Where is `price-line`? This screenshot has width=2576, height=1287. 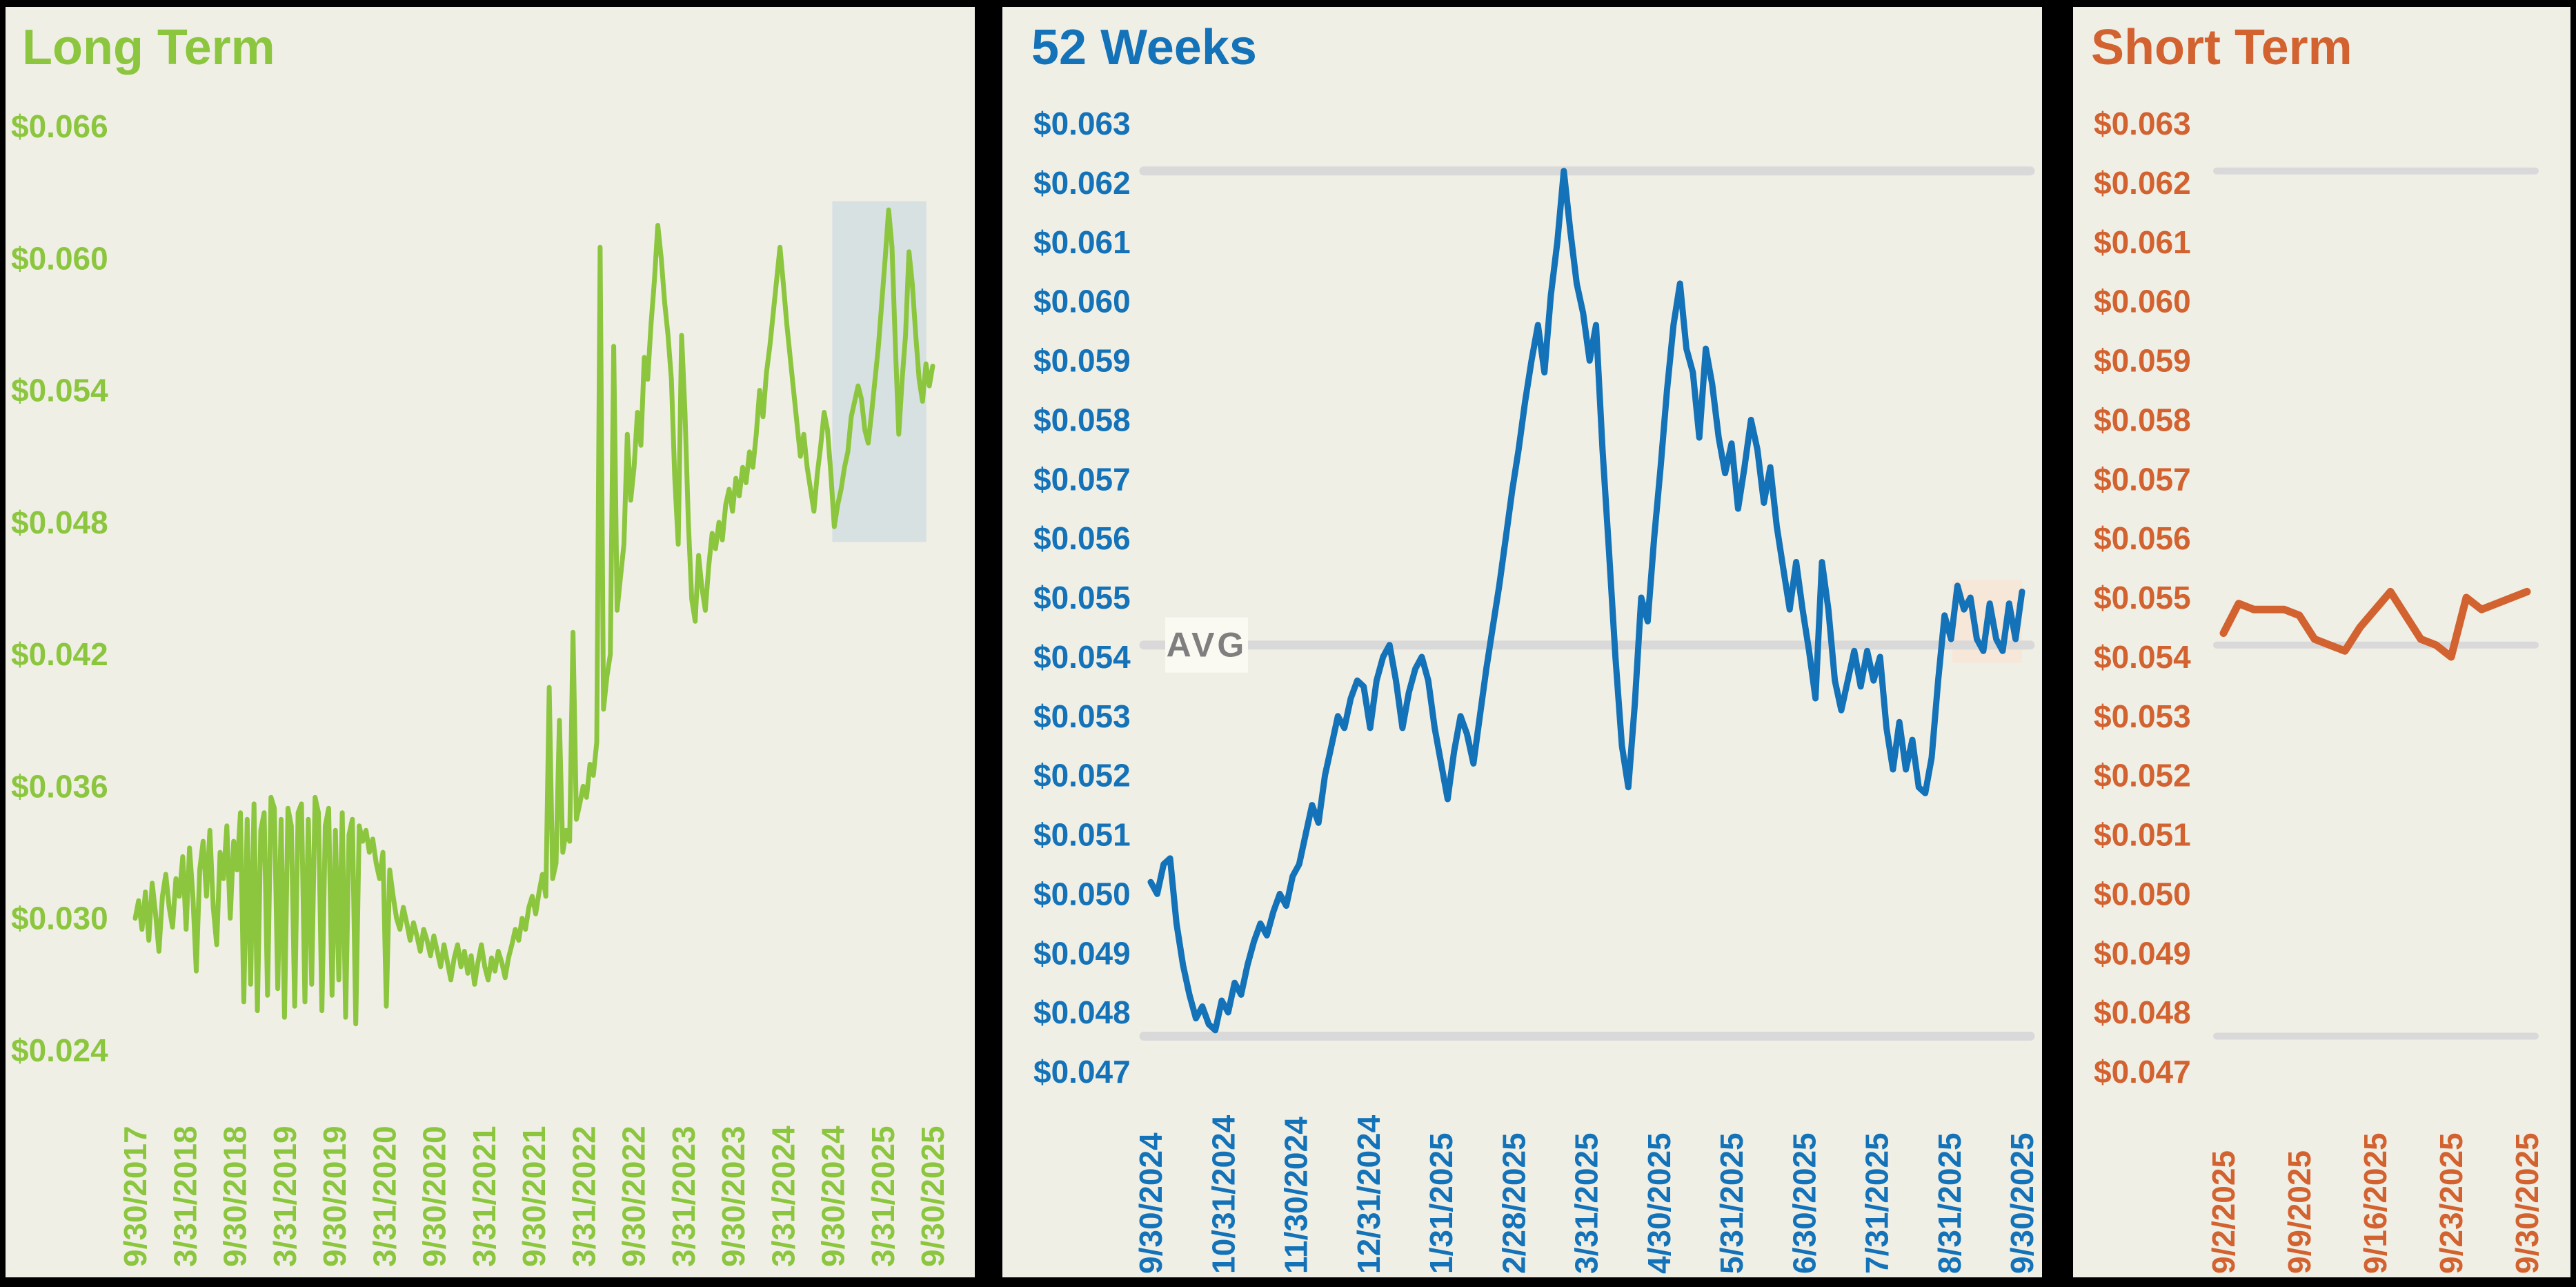 price-line is located at coordinates (2375, 624).